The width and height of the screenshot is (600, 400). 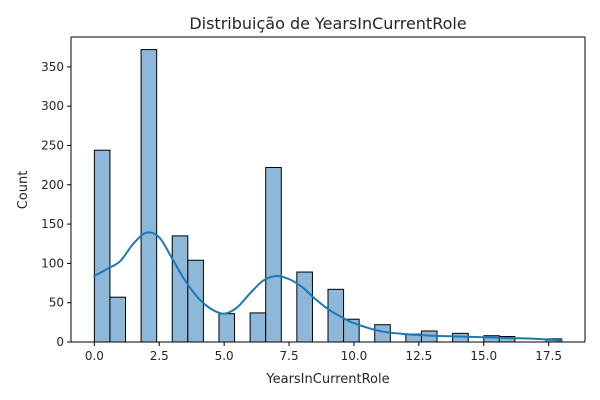 I want to click on x-tick-label: 2.5, so click(x=159, y=356).